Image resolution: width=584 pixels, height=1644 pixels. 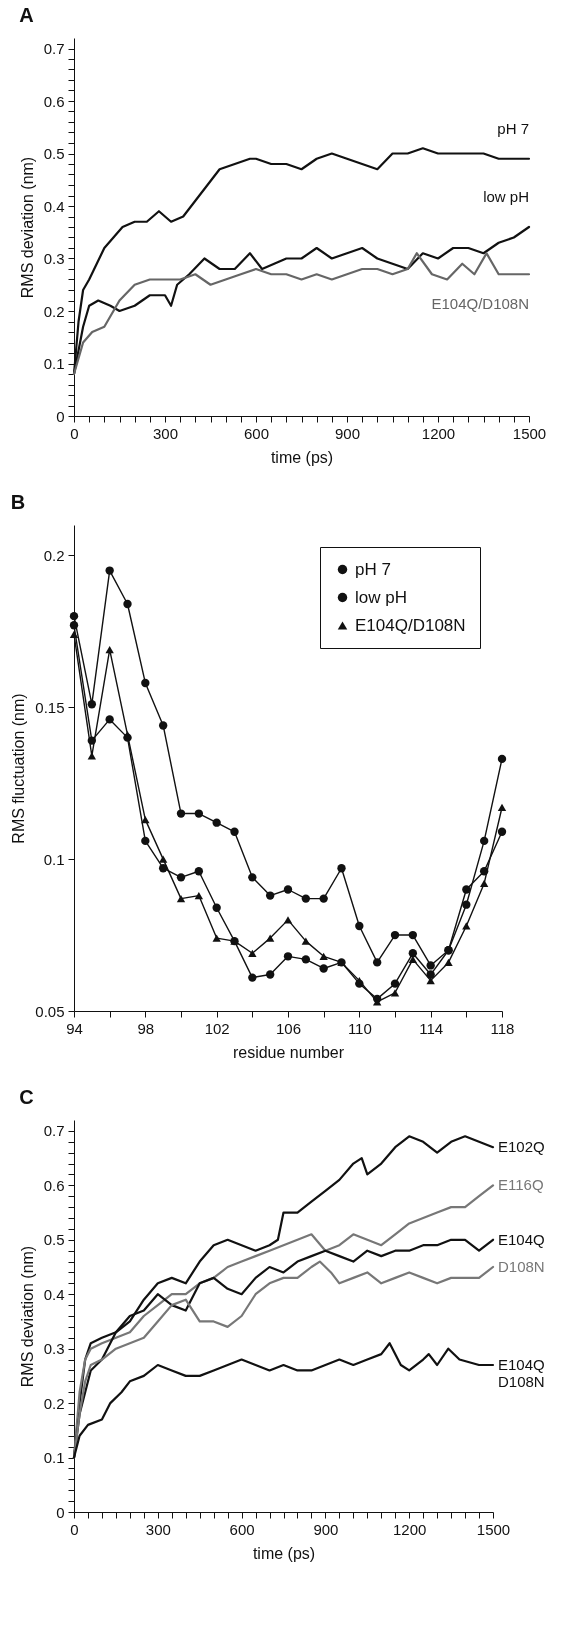 What do you see at coordinates (513, 128) in the screenshot?
I see `series-label: pH 7` at bounding box center [513, 128].